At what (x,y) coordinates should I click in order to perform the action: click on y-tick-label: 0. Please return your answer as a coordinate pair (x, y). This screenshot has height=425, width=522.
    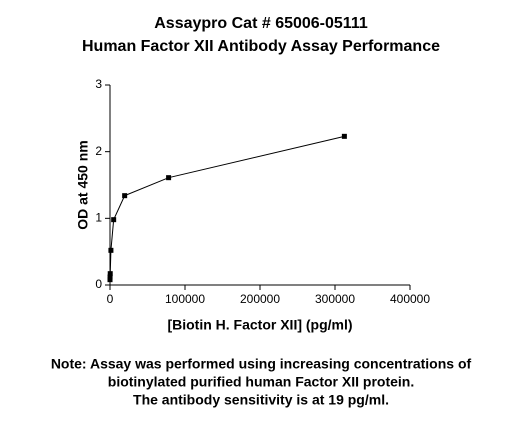
    Looking at the image, I should click on (98, 284).